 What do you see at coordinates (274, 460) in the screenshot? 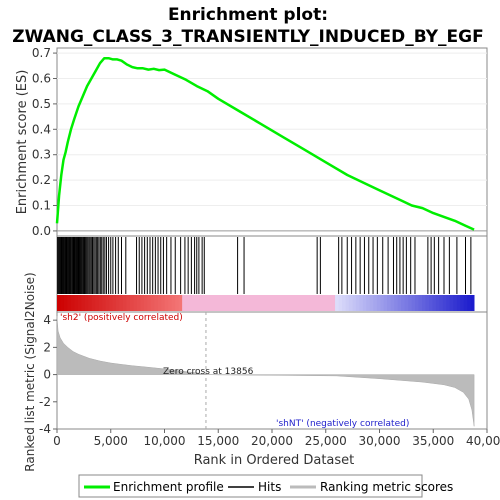
I see `x-axis-label: Rank in Ordered Dataset` at bounding box center [274, 460].